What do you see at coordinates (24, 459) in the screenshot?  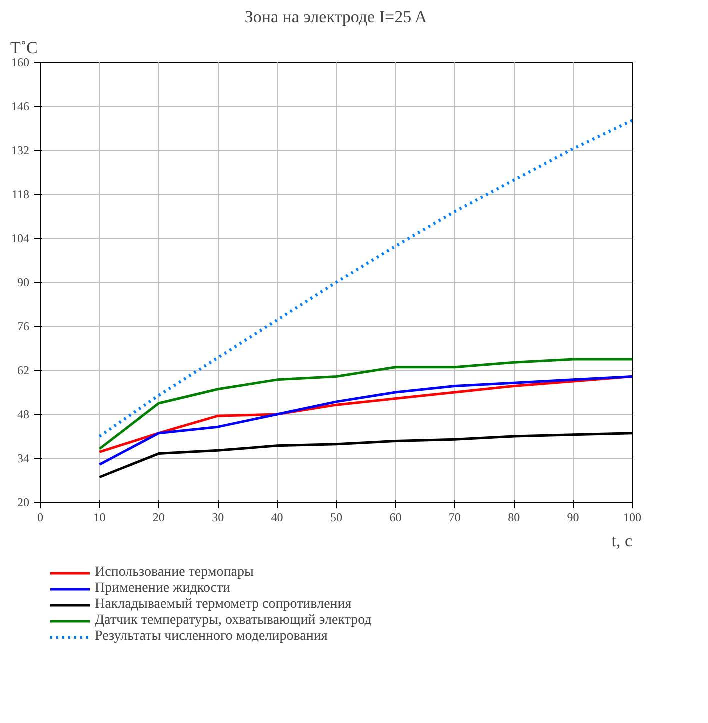 I see `y-tick-label: 34` at bounding box center [24, 459].